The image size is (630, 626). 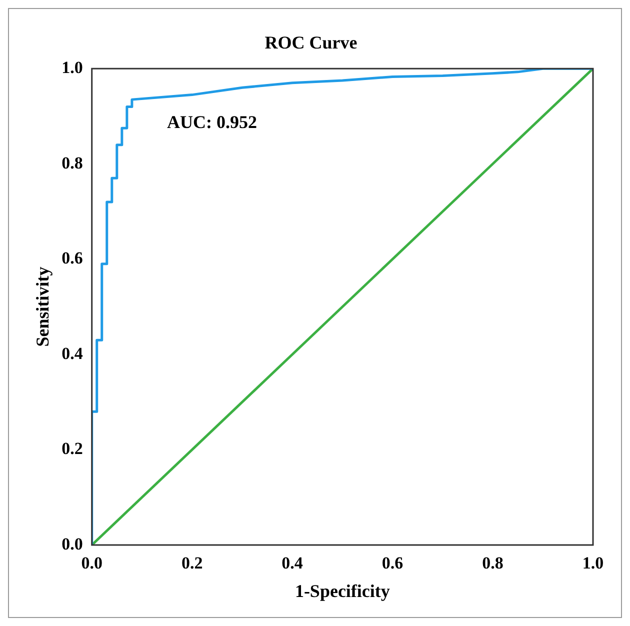 What do you see at coordinates (73, 353) in the screenshot?
I see `y-tick-label: 0.4` at bounding box center [73, 353].